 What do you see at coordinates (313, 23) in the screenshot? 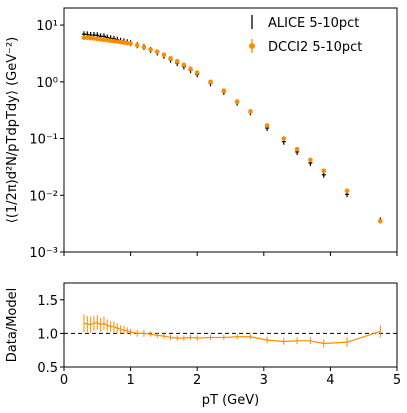
I see `legend-label: ALICE 5-10pct` at bounding box center [313, 23].